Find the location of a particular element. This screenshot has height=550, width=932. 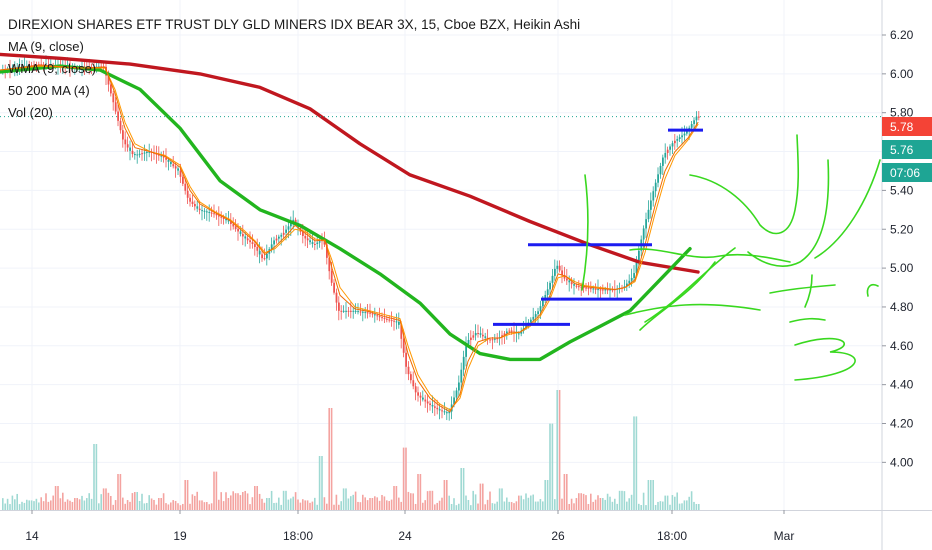

last-price-badge: 5.78 is located at coordinates (907, 126).